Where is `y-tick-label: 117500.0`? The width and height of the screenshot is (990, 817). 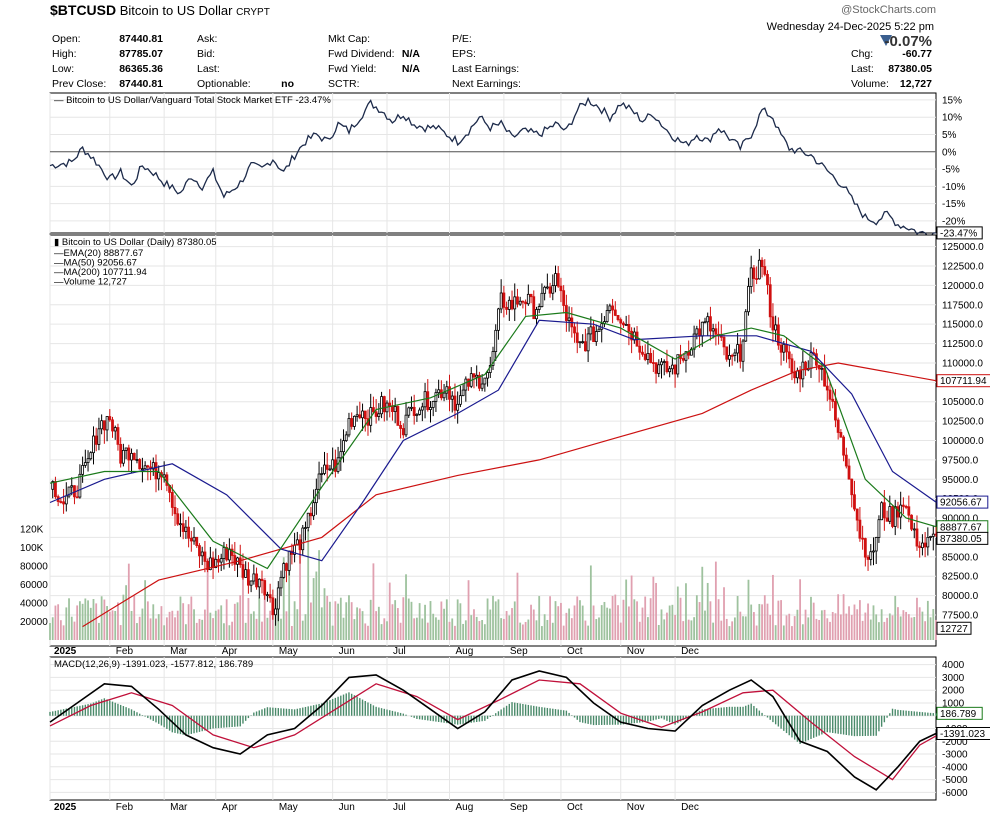 y-tick-label: 117500.0 is located at coordinates (962, 305).